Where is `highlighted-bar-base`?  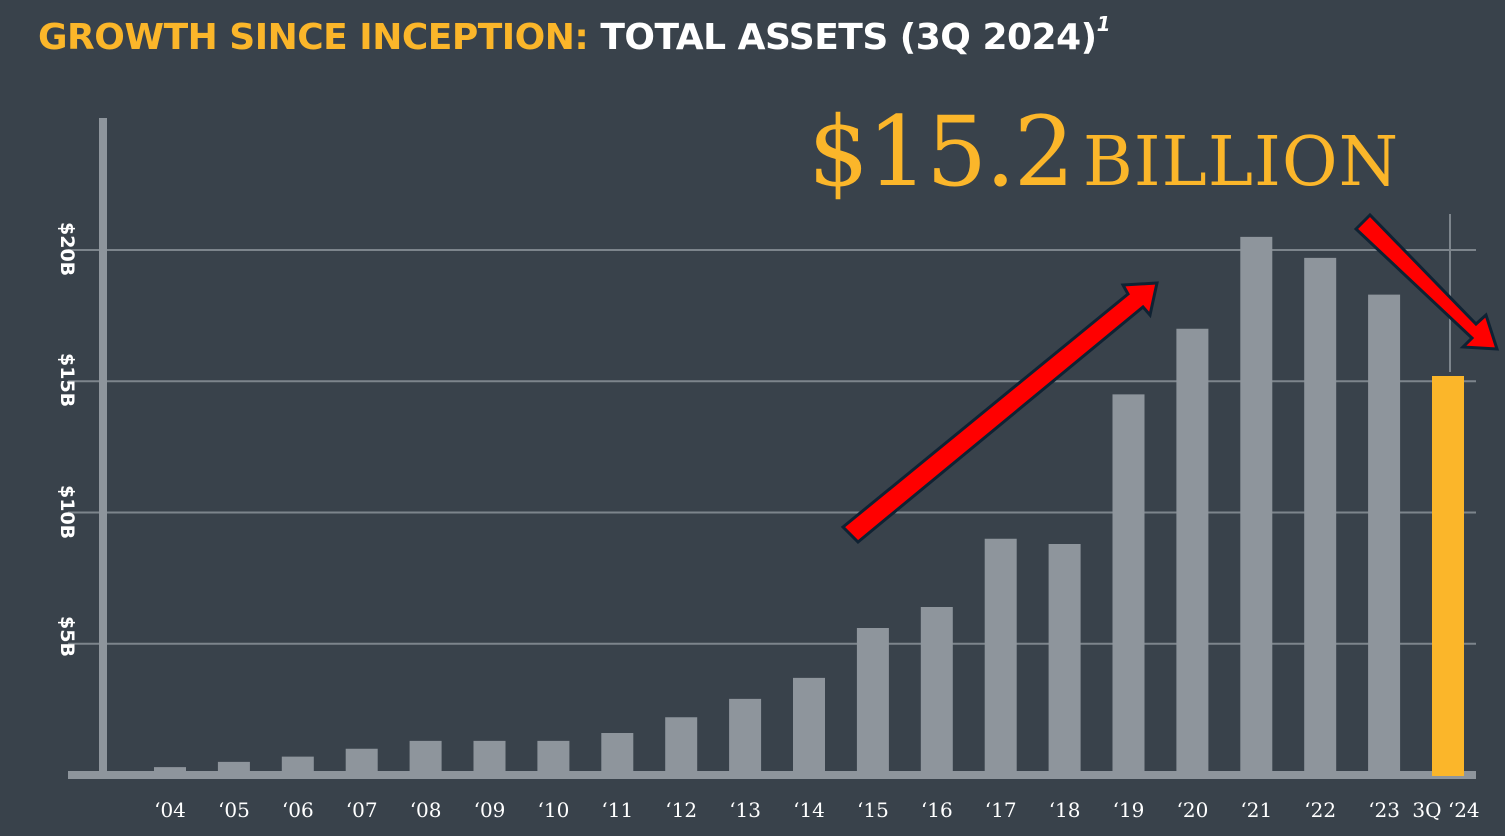 highlighted-bar-base is located at coordinates (1448, 773).